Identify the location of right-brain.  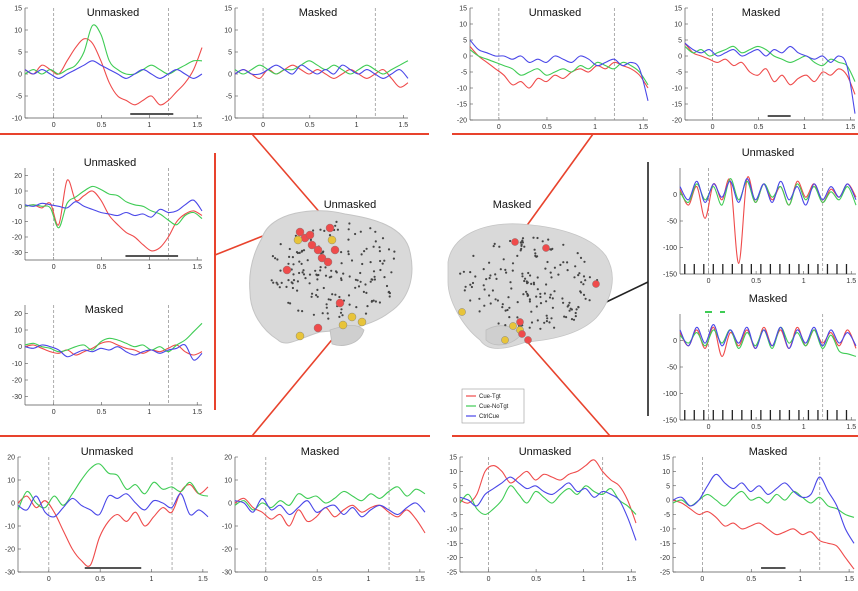
(530, 286).